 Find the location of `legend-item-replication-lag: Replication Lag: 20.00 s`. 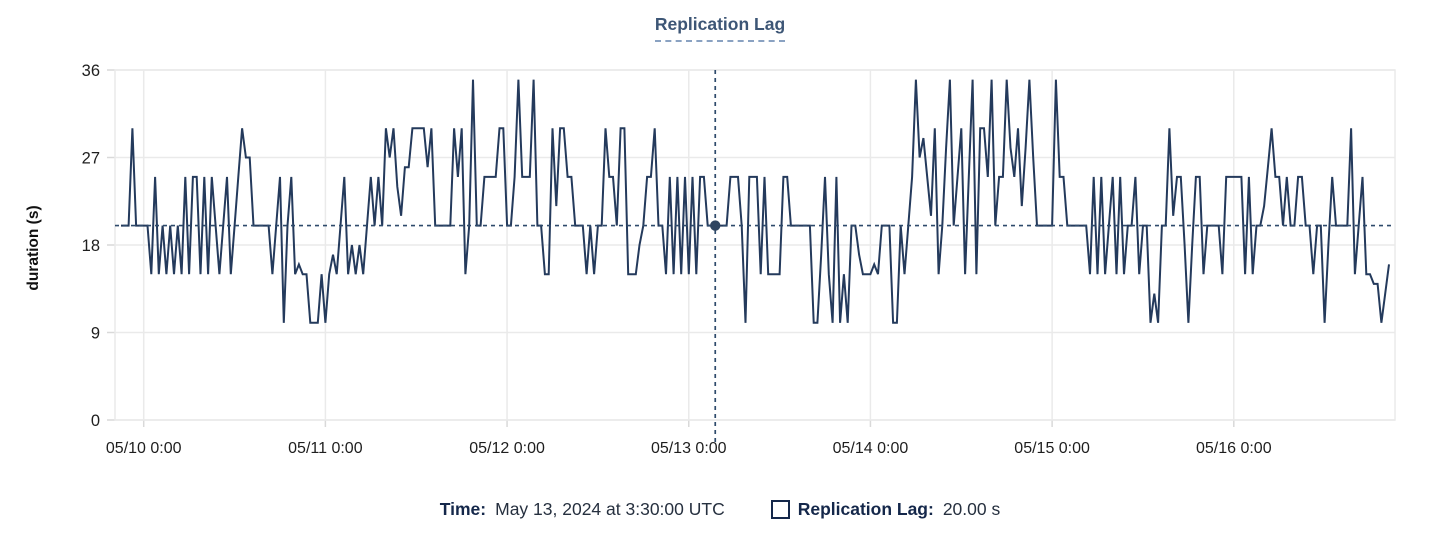

legend-item-replication-lag: Replication Lag: 20.00 s is located at coordinates (885, 509).